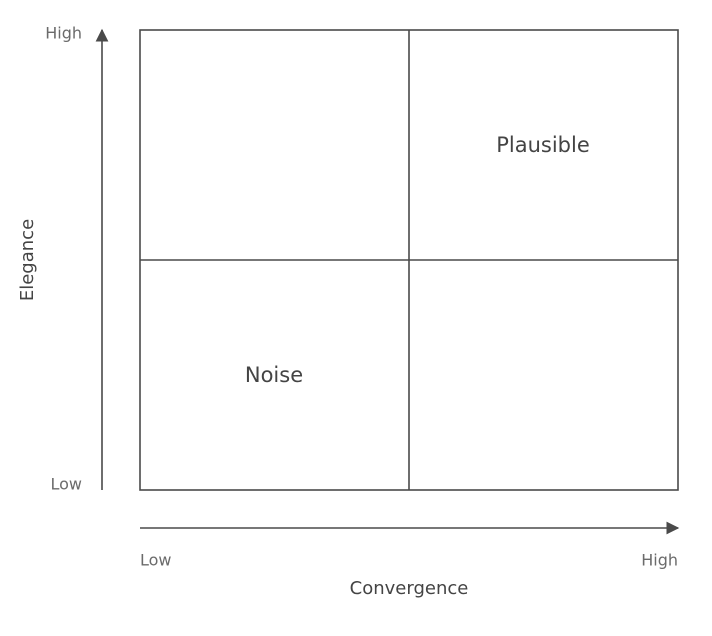 The image size is (712, 636). I want to click on quadrant-label: Noise, so click(274, 375).